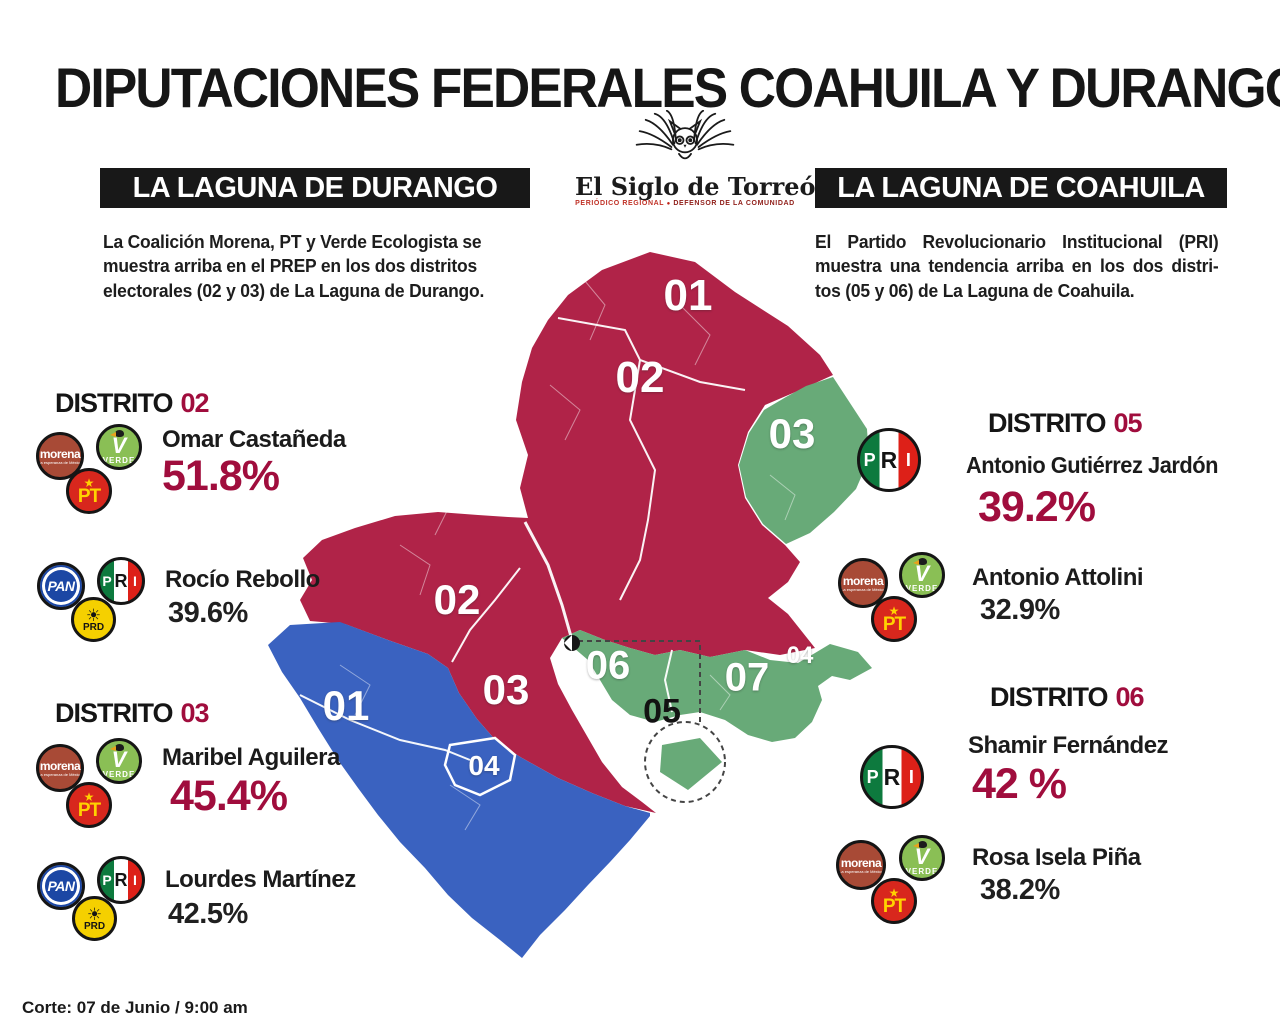 The width and height of the screenshot is (1280, 1024). Describe the element at coordinates (1092, 465) in the screenshot. I see `candidate-name: Antonio Gutiérrez Jardón` at that location.